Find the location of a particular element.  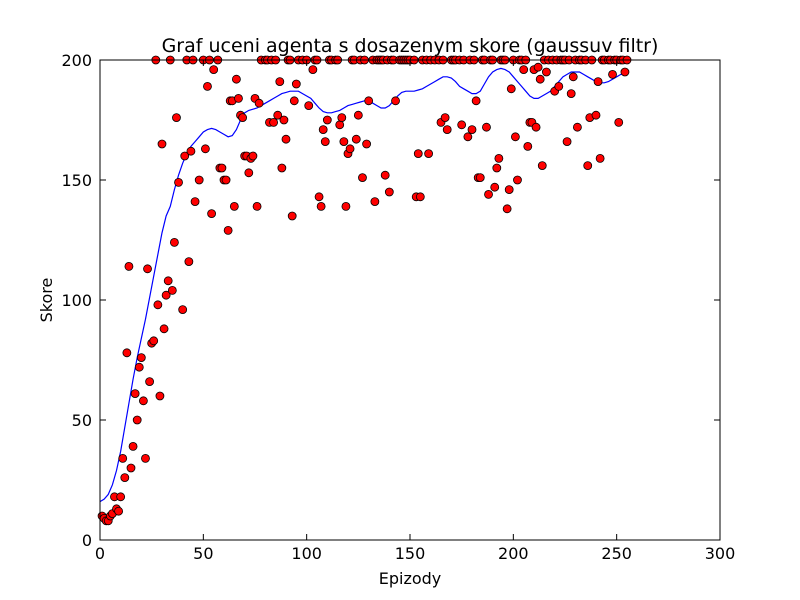

y-tick-label: 50 is located at coordinates (82, 420).